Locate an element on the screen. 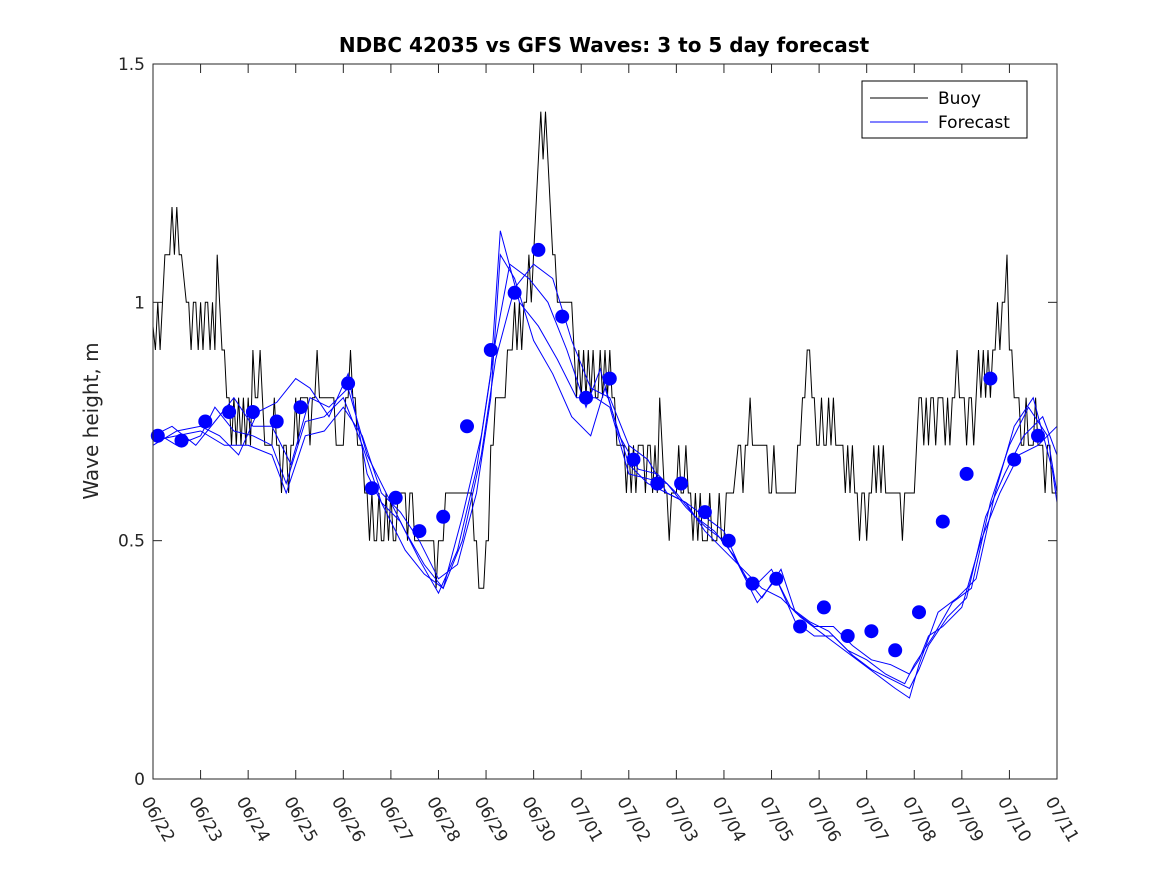 The width and height of the screenshot is (1167, 875). legend-box is located at coordinates (944, 109).